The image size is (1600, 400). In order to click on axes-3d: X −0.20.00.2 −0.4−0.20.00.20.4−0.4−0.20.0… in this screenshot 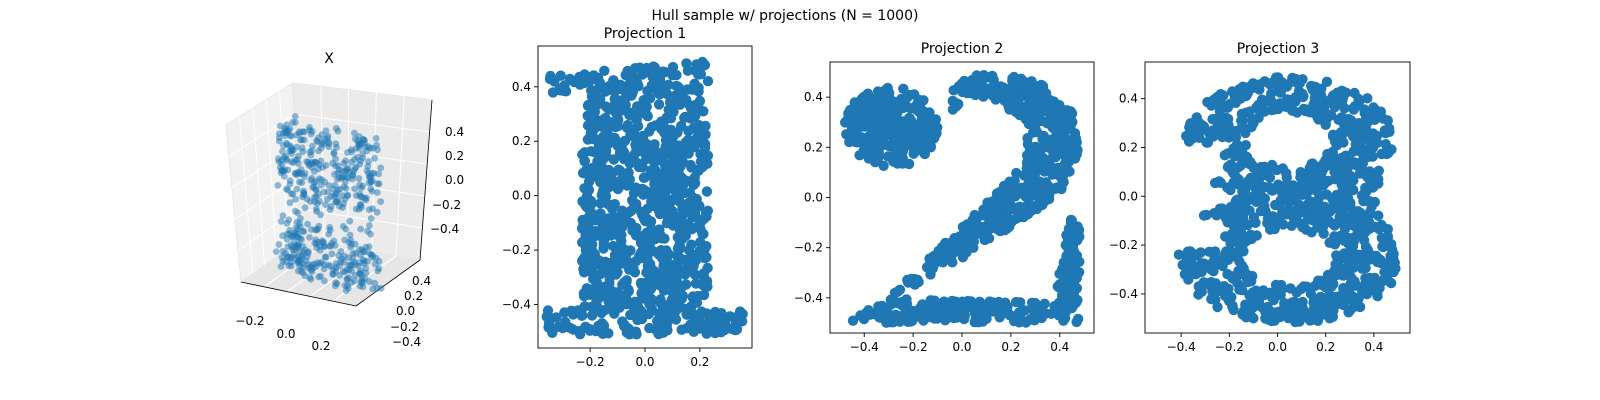, I will do `click(344, 202)`.